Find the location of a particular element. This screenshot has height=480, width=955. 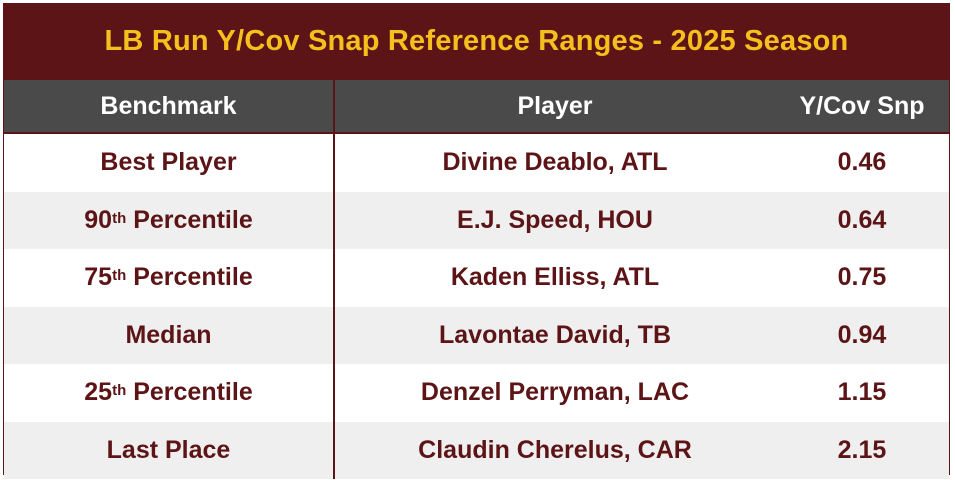

player-cell: Lavontae David, TB is located at coordinates (555, 334).